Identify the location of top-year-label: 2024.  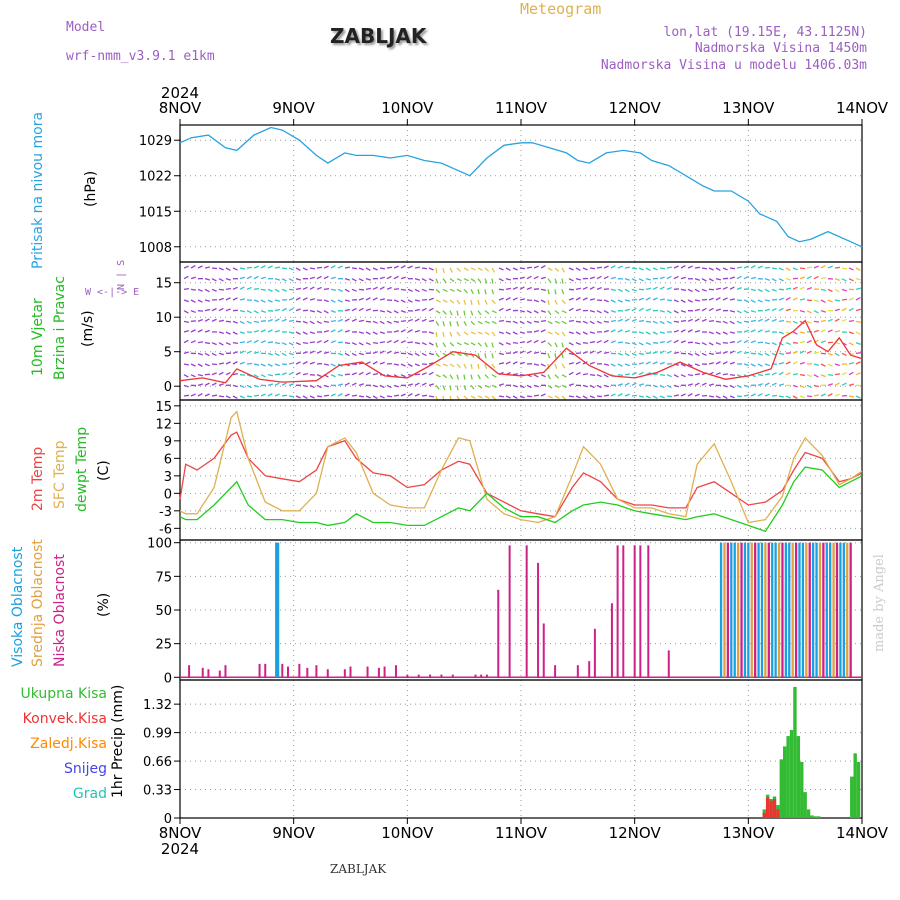
(180, 93).